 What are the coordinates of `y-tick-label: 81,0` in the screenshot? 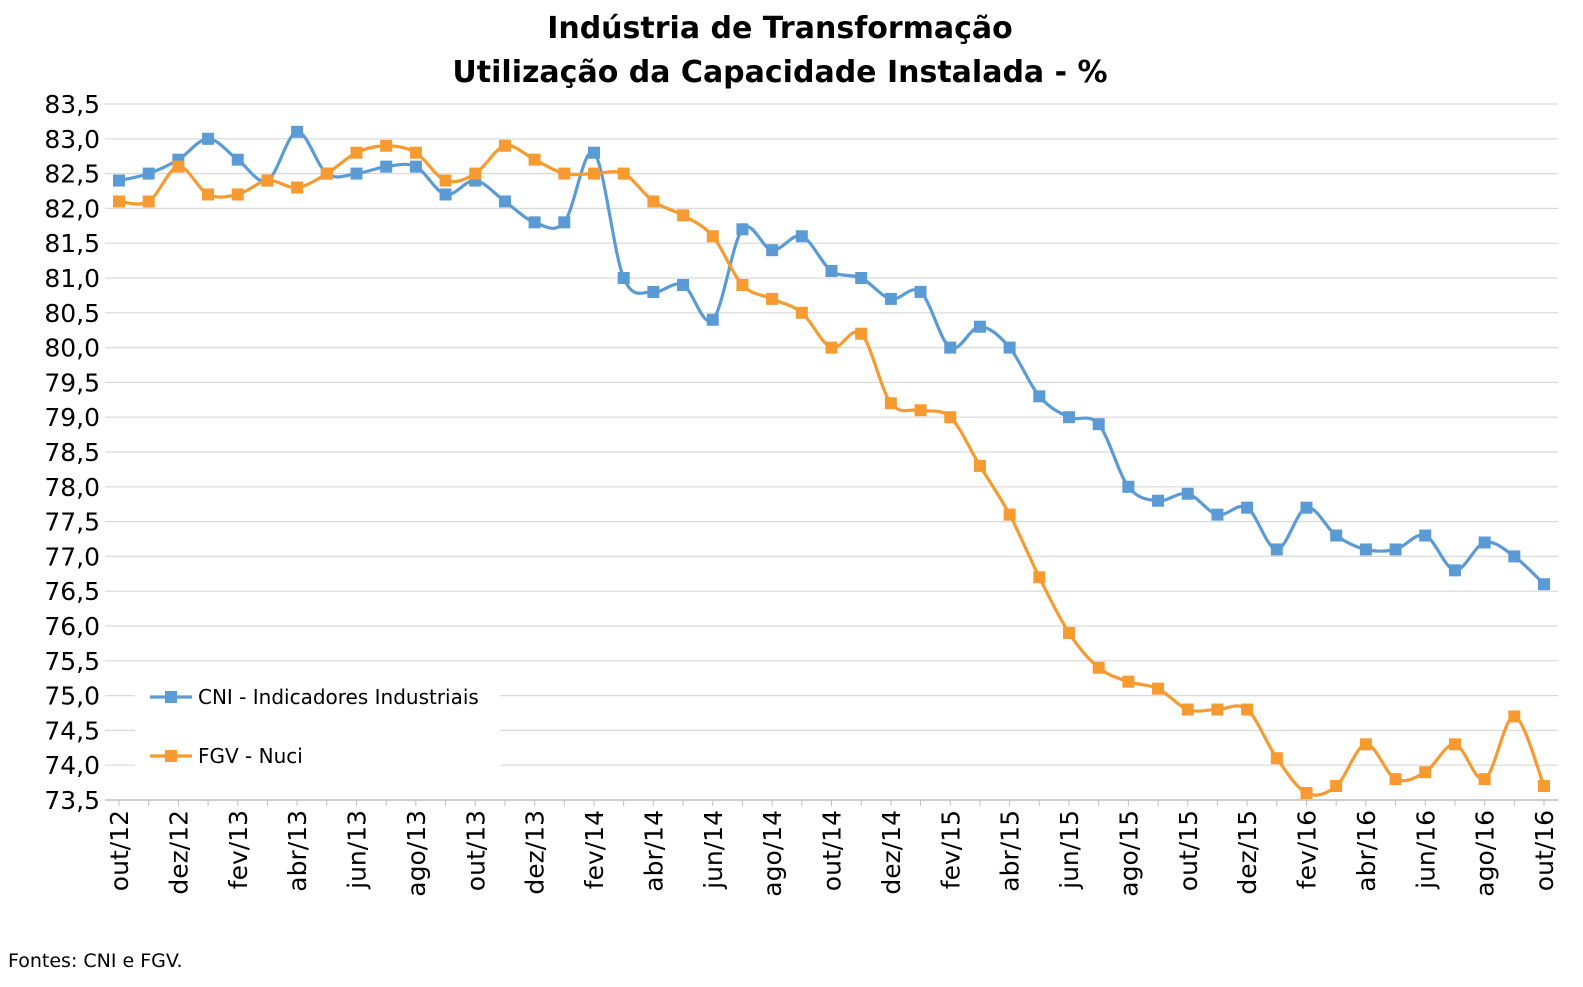 It's located at (72, 278).